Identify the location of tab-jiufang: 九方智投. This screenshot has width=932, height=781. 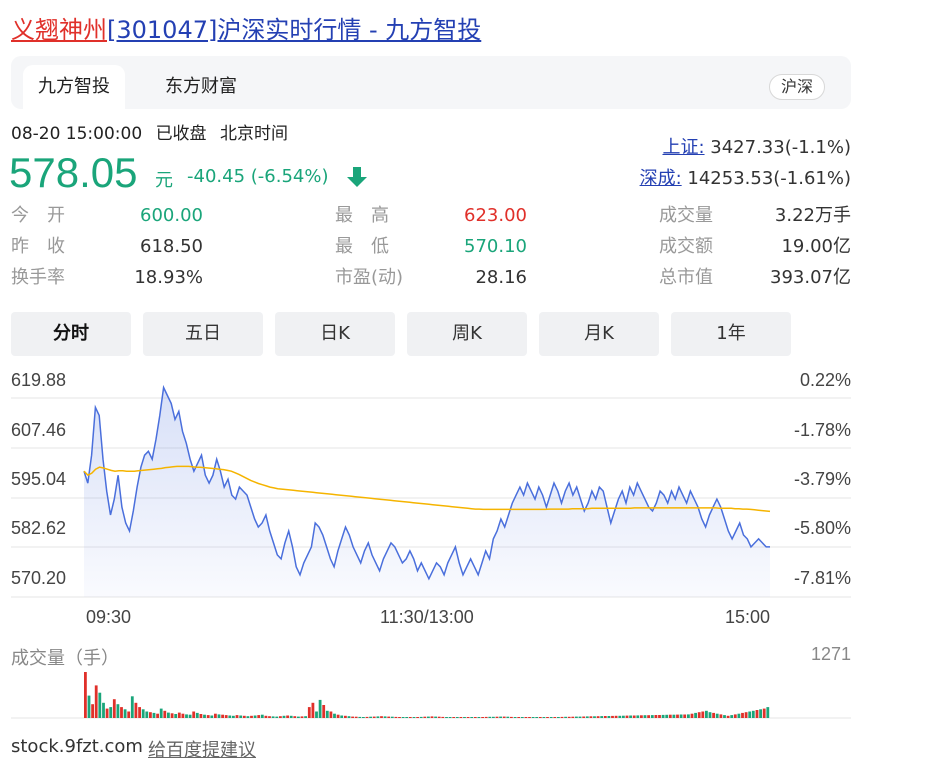
(74, 87).